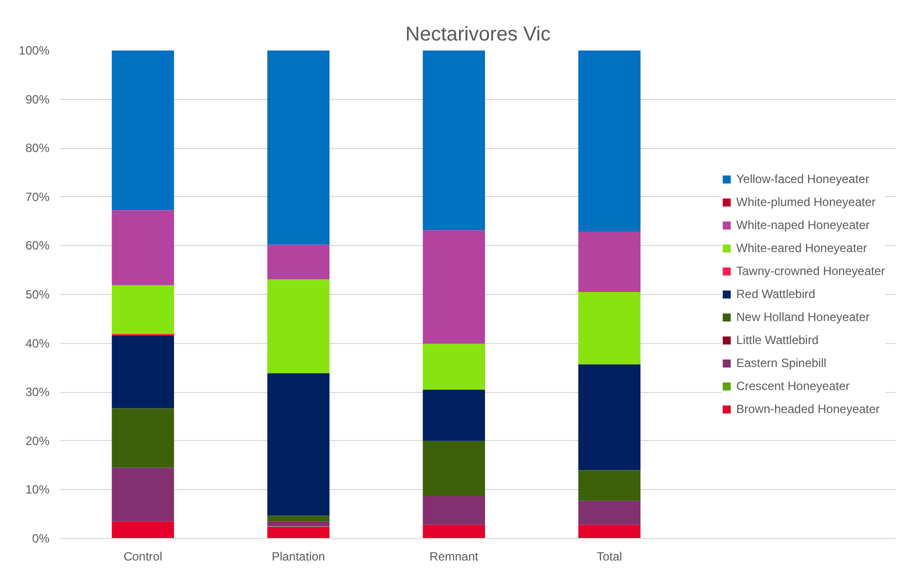  I want to click on y-tick-label: 0%, so click(41, 539).